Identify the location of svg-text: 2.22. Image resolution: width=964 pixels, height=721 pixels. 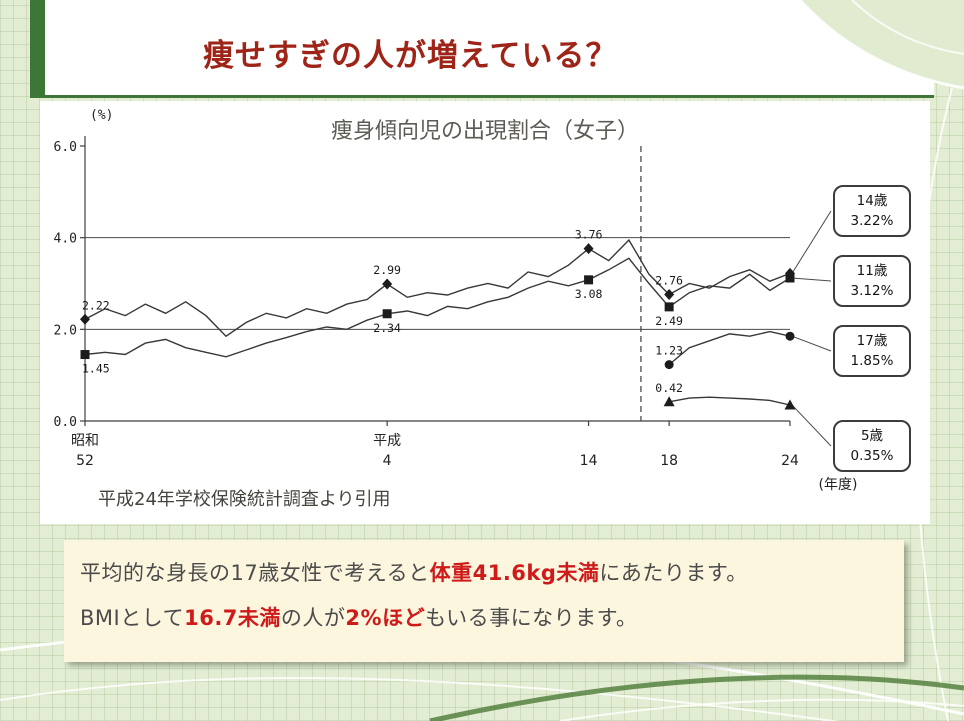
(96, 305).